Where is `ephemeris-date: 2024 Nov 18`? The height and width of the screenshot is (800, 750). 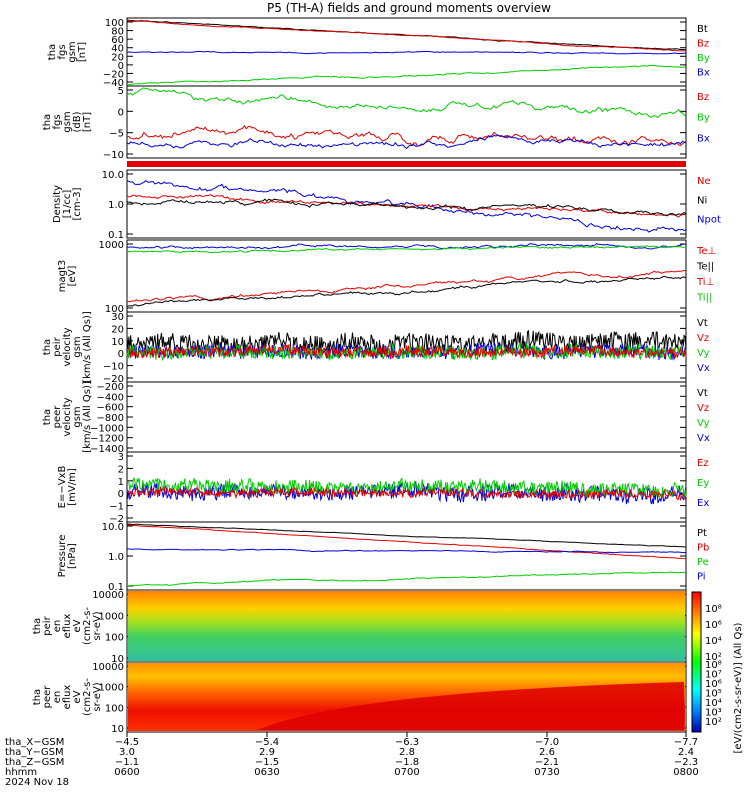 ephemeris-date: 2024 Nov 18 is located at coordinates (37, 782).